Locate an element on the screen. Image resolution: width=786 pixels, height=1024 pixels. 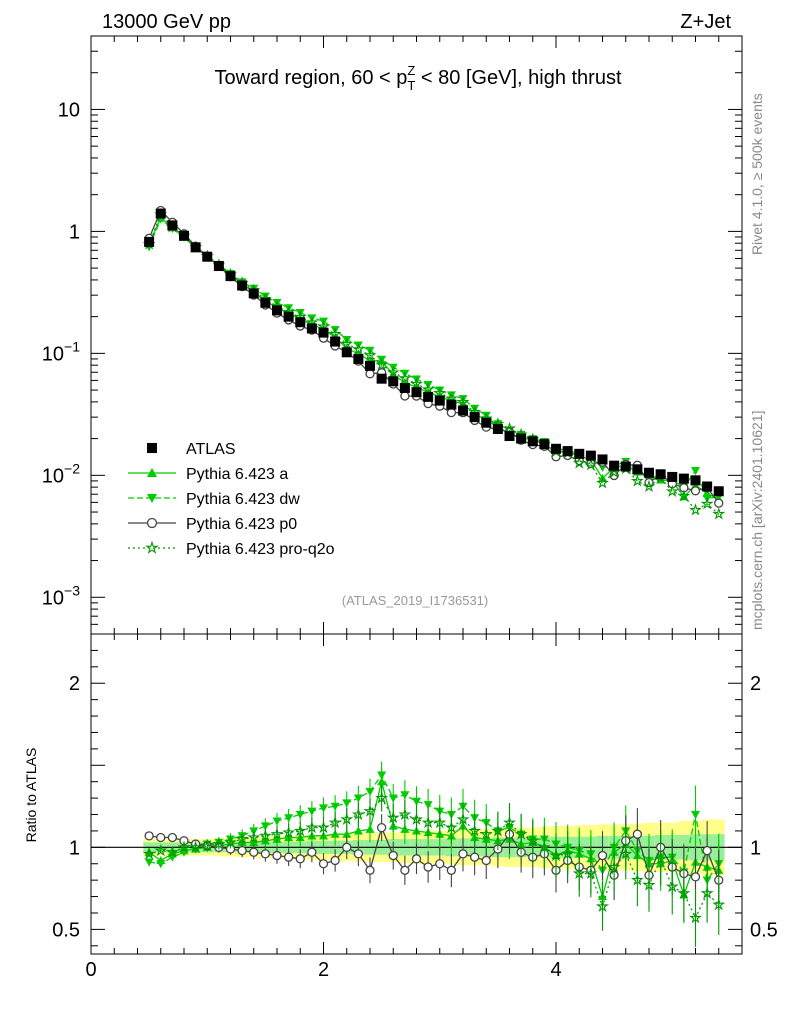
legend-marker-pythia-6-423-dw is located at coordinates (152, 498).